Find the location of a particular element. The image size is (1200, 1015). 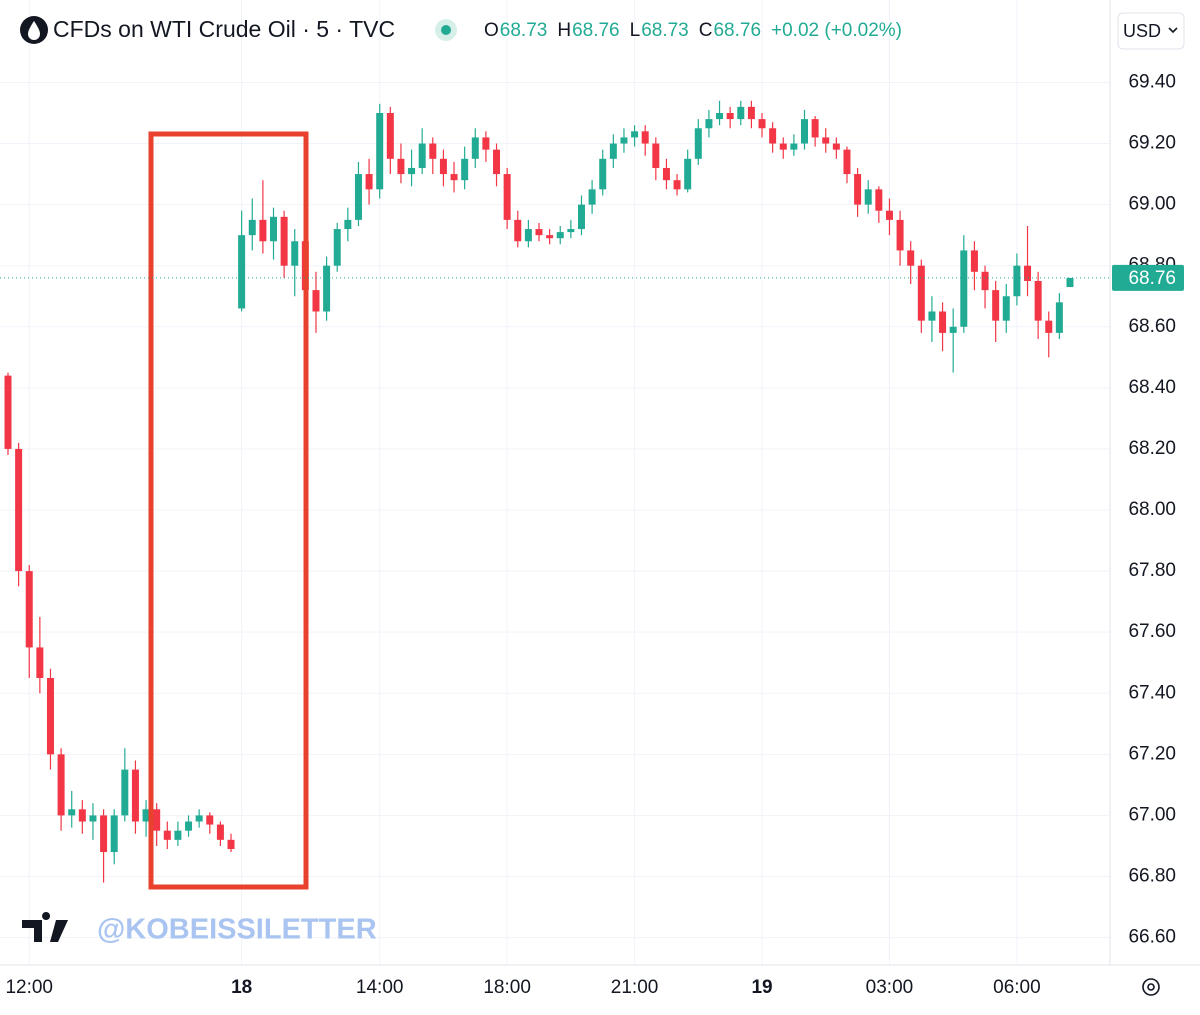

ohlc-key: C is located at coordinates (706, 30).